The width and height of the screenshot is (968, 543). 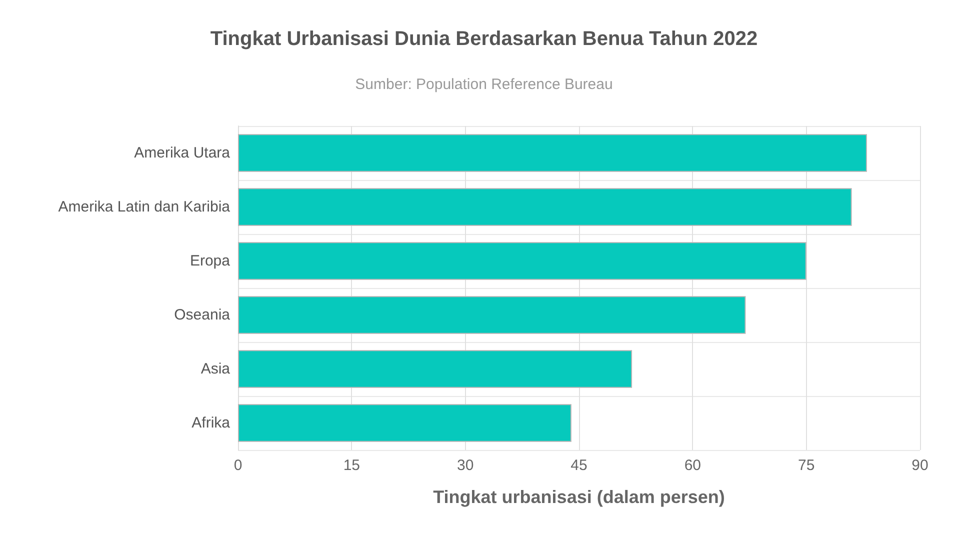 What do you see at coordinates (920, 465) in the screenshot?
I see `x-tick-label: 90` at bounding box center [920, 465].